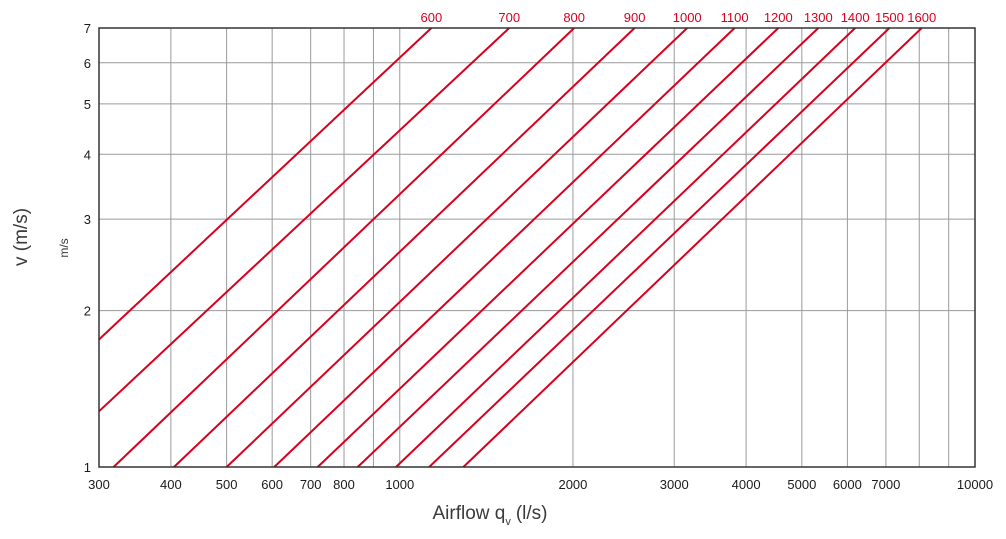  Describe the element at coordinates (468, 513) in the screenshot. I see `x-axis-title-main: Airflow q` at that location.